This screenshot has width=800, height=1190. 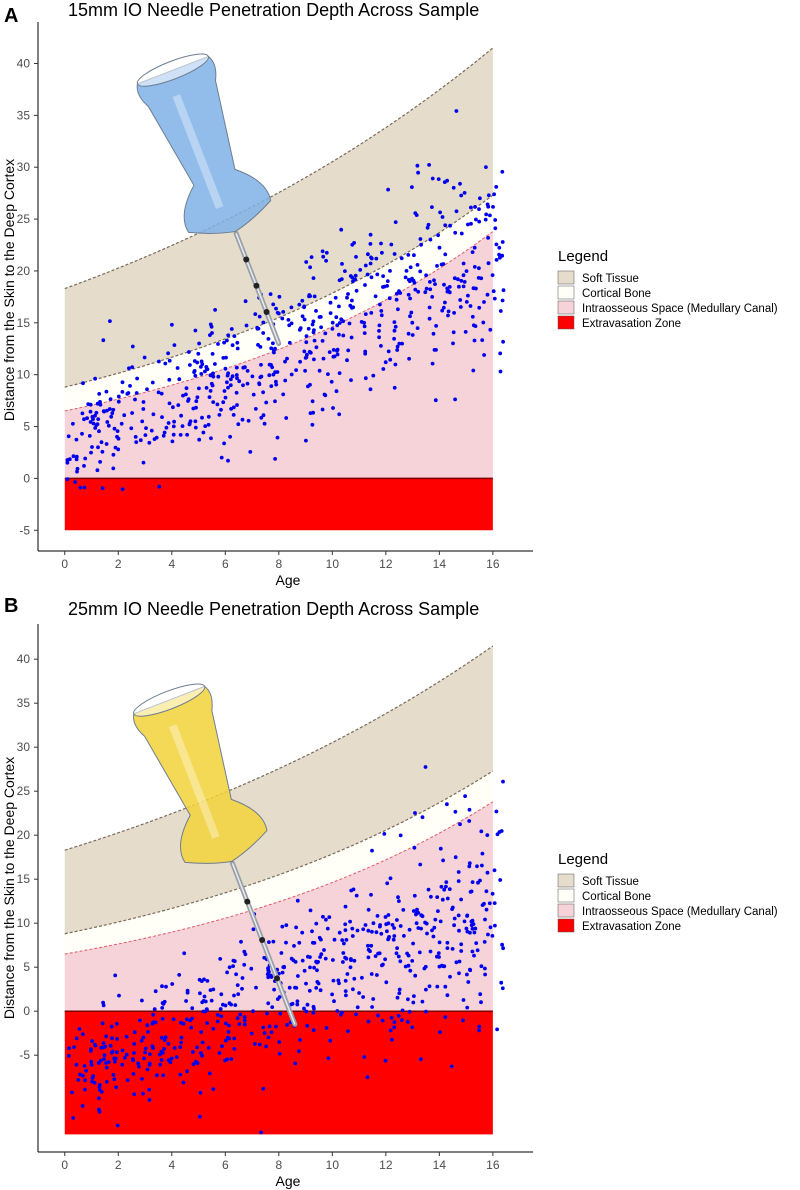 I want to click on panel-a-needle, so click(x=209, y=200).